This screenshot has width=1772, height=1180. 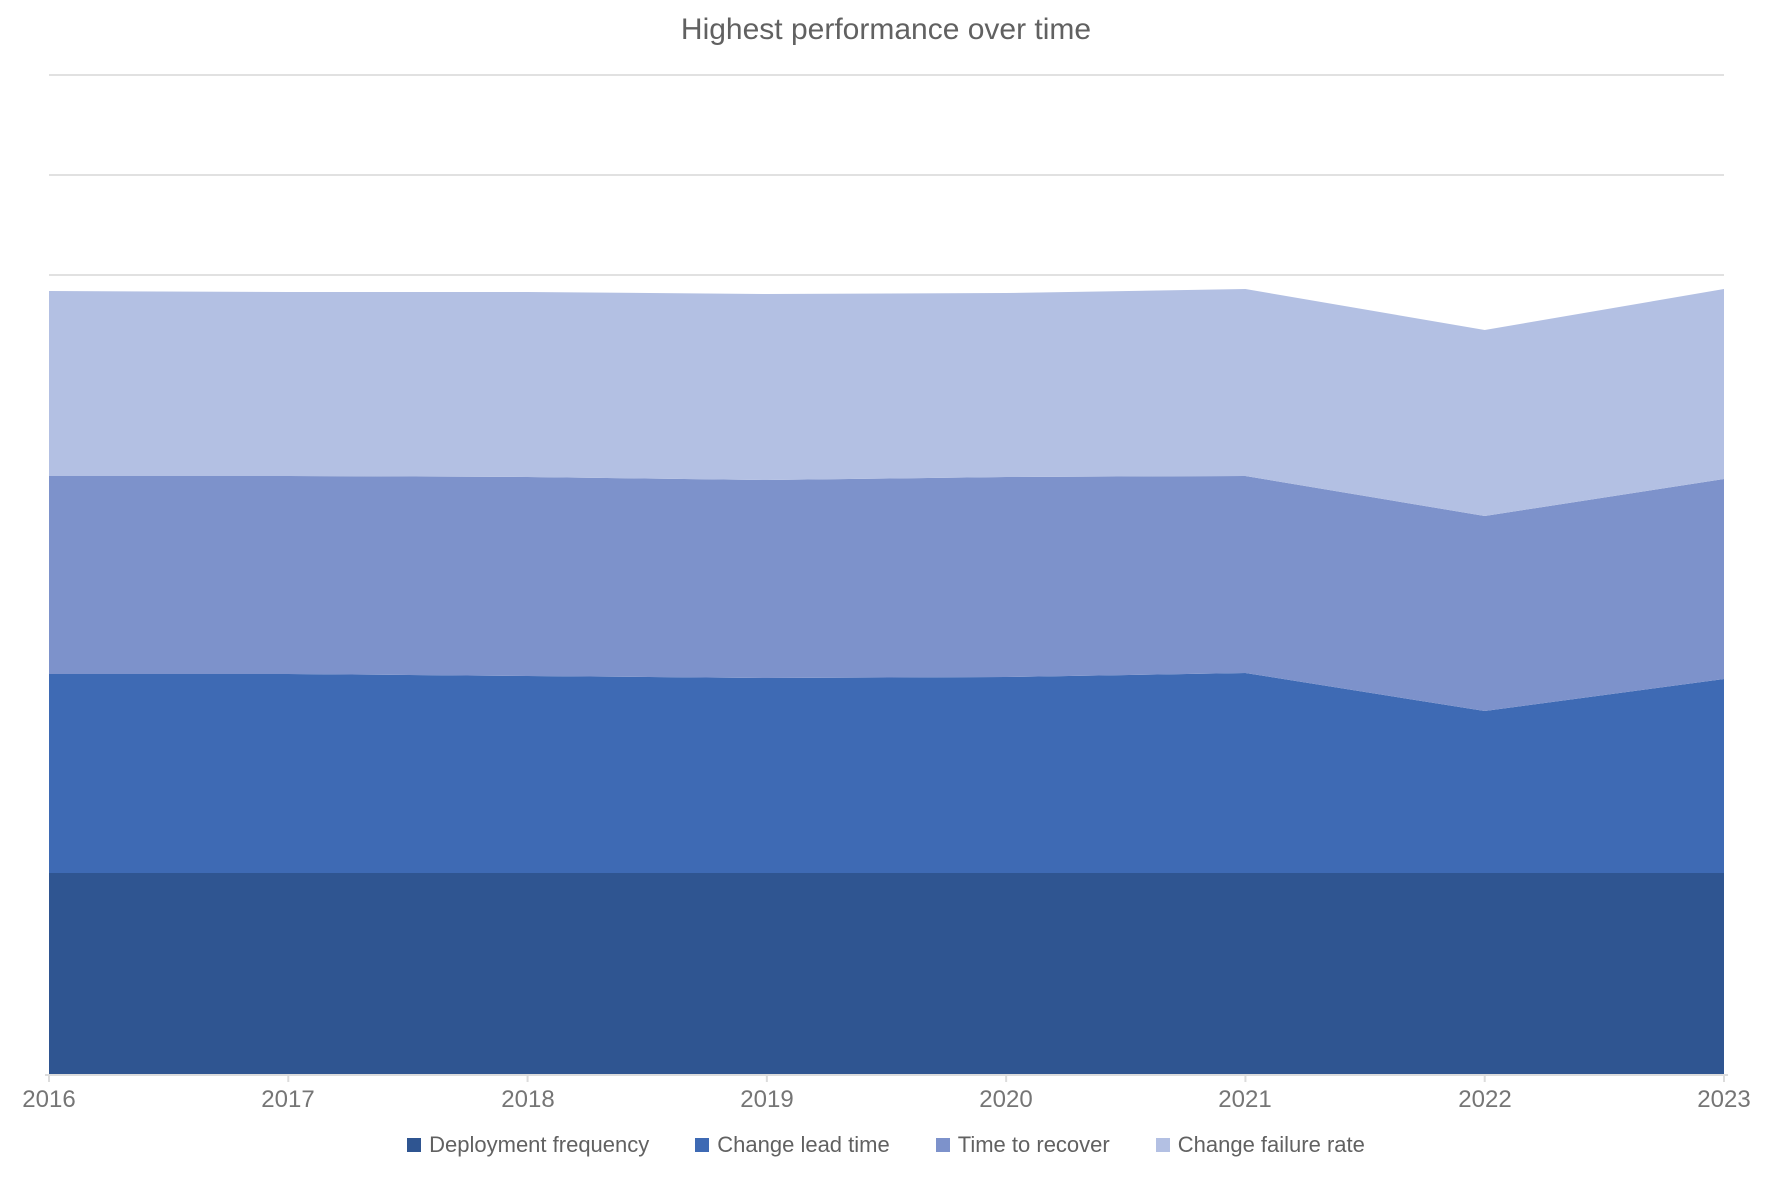 What do you see at coordinates (414, 1145) in the screenshot?
I see `legend-swatch-deployment-frequency` at bounding box center [414, 1145].